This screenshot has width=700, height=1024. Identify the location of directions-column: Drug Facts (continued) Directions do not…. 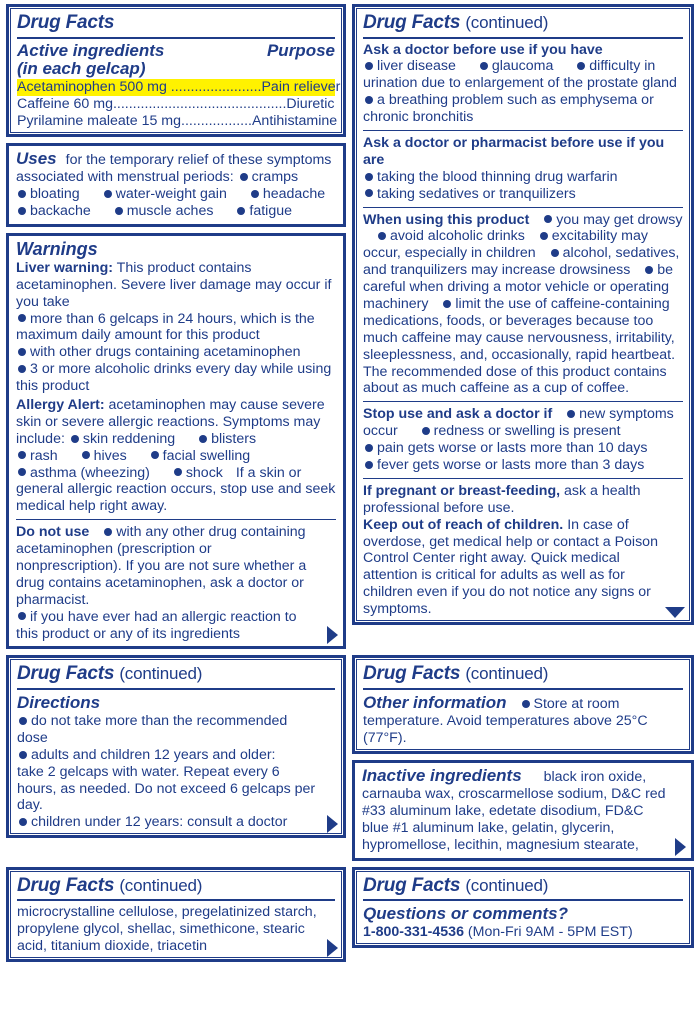
(176, 747).